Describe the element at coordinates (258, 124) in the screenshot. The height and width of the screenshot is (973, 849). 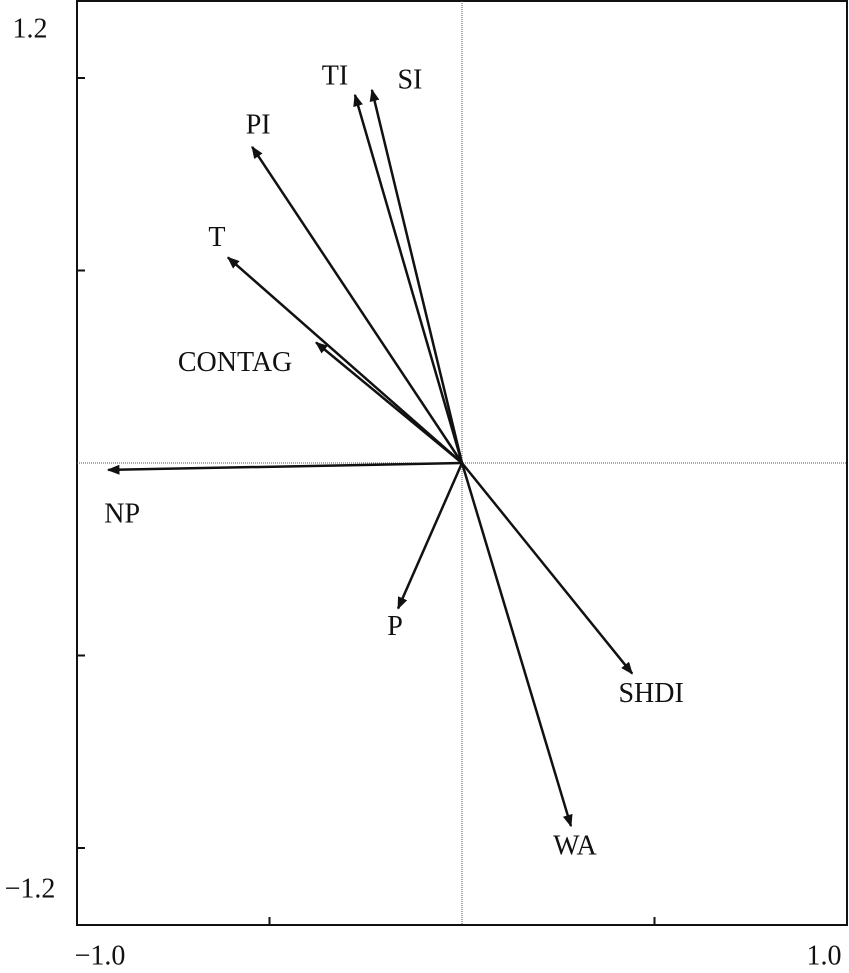
I see `vector-label: PI` at that location.